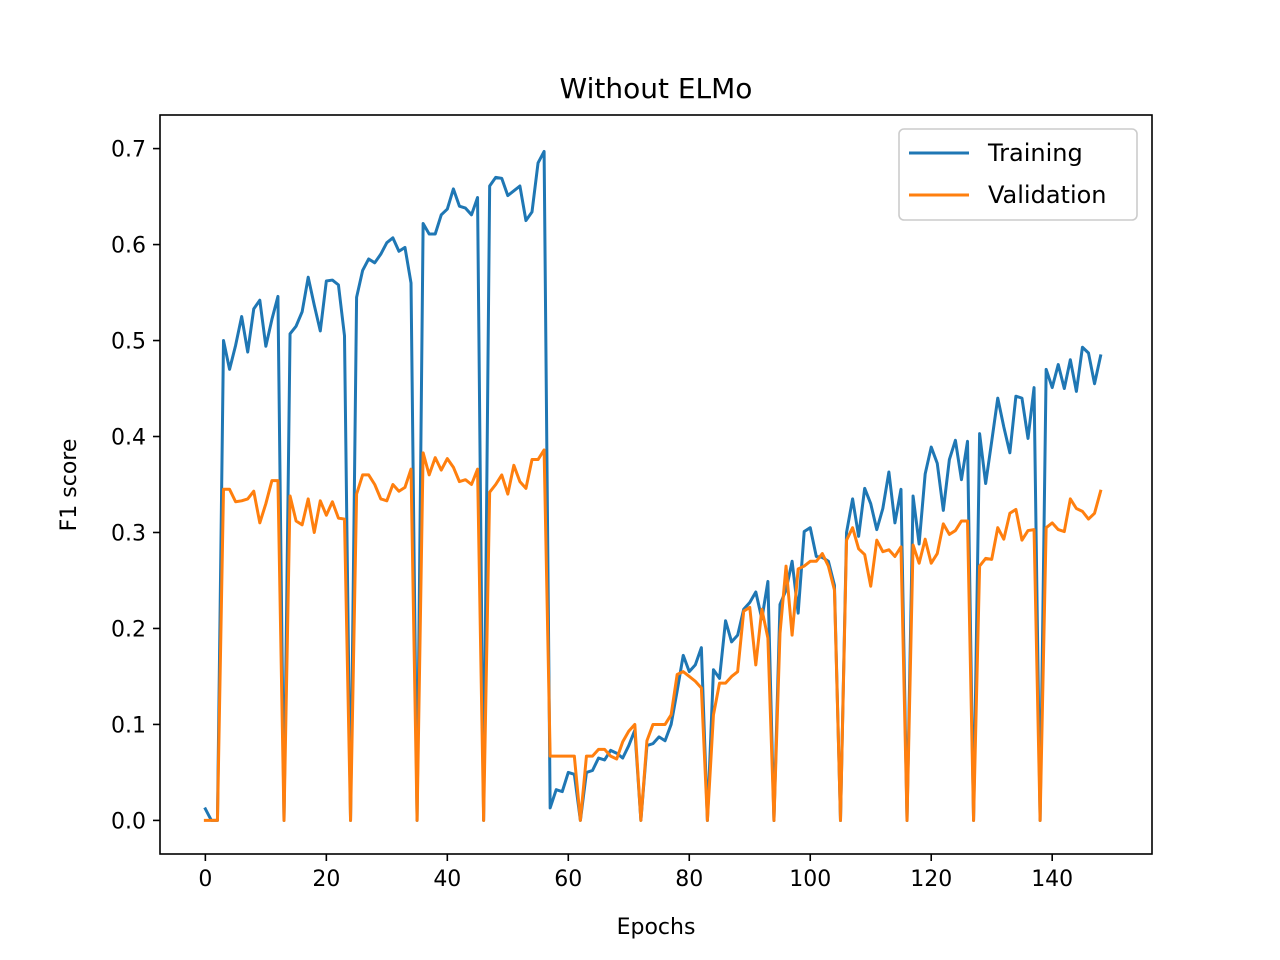  Describe the element at coordinates (1052, 879) in the screenshot. I see `x-tick-label: 140` at that location.